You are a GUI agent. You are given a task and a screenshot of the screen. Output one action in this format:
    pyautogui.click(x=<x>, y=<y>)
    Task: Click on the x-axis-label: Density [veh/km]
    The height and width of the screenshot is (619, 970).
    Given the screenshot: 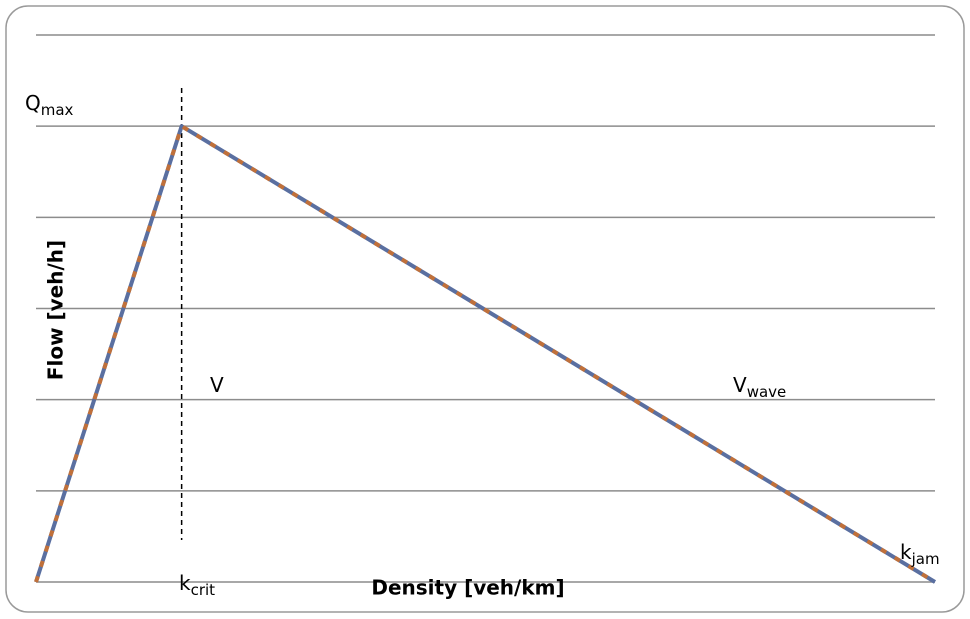 What is the action you would take?
    pyautogui.click(x=467, y=588)
    